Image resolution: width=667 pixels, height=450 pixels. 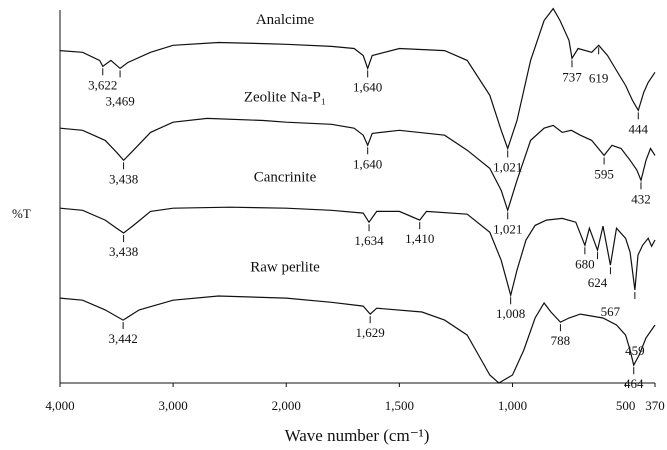 I want to click on peak-label: 444, so click(x=639, y=128).